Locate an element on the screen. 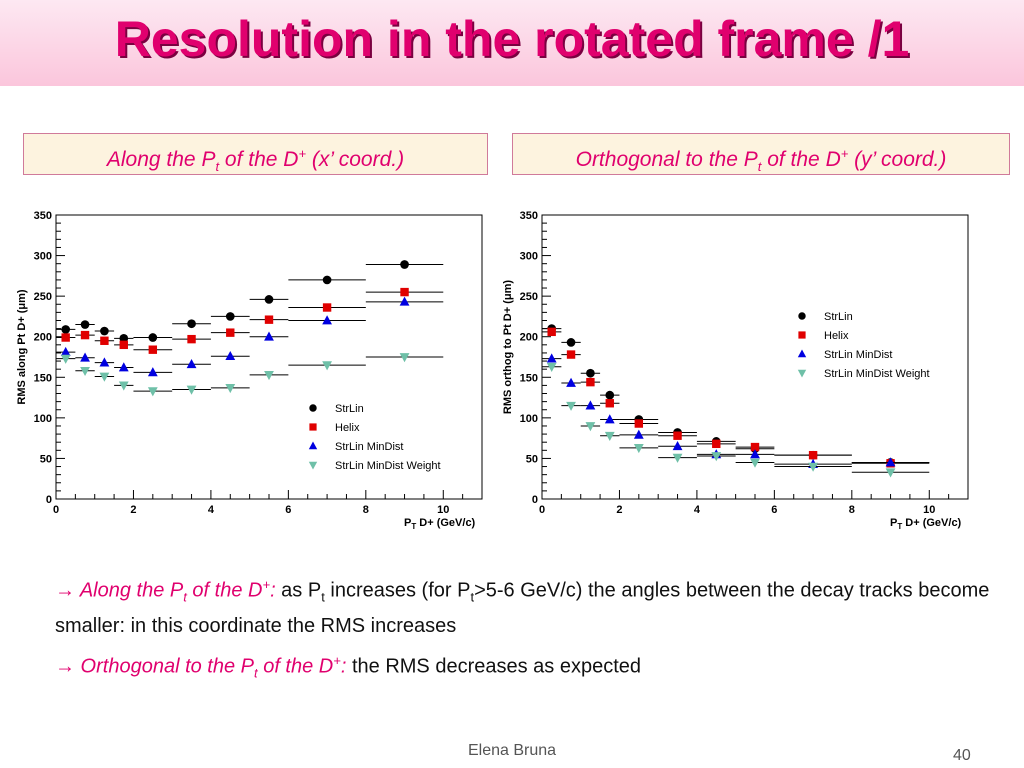 This screenshot has height=768, width=1024. series-strlin-mindist-weight is located at coordinates (736, 420).